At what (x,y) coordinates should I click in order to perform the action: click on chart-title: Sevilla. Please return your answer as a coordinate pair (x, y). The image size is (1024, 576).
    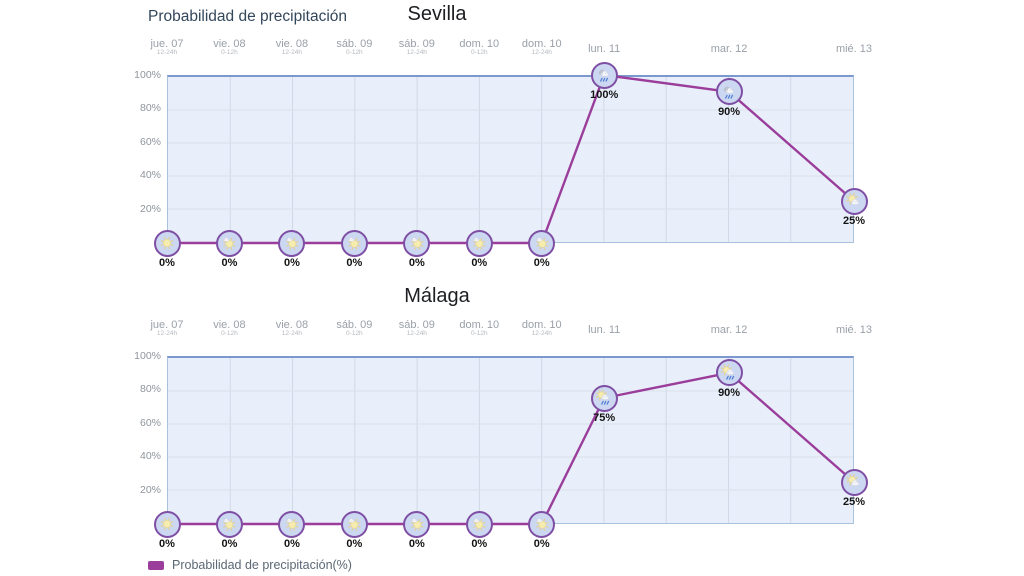
    Looking at the image, I should click on (437, 14).